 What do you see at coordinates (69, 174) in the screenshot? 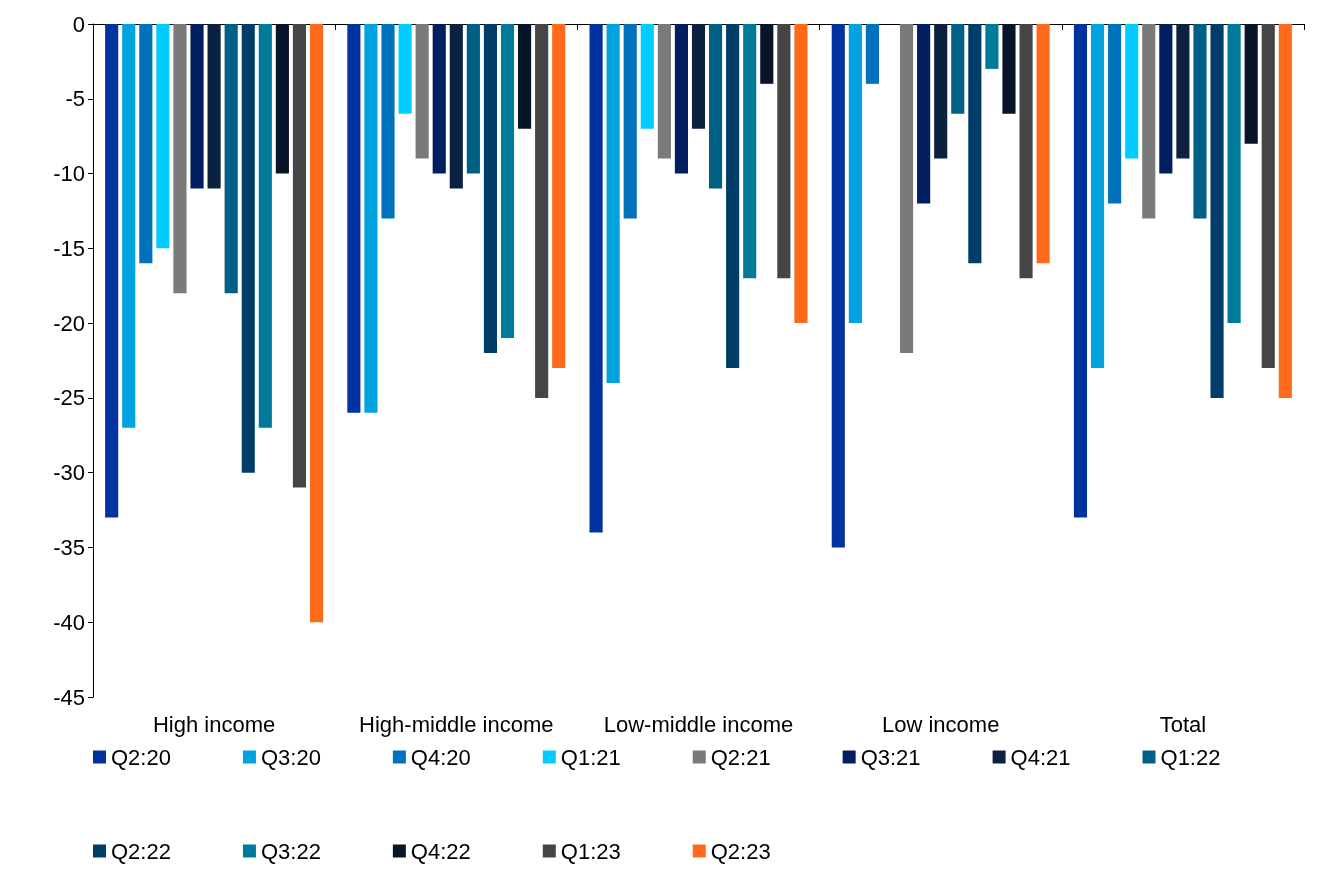
I see `y-tick-label: -10` at bounding box center [69, 174].